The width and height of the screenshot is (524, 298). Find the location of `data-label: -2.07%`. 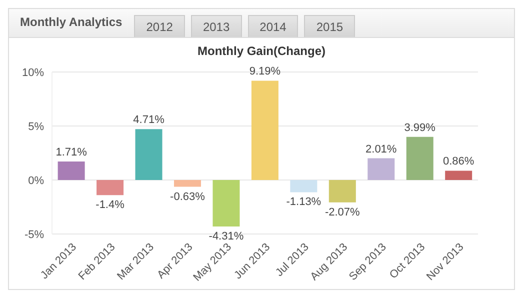

data-label: -2.07% is located at coordinates (342, 212).